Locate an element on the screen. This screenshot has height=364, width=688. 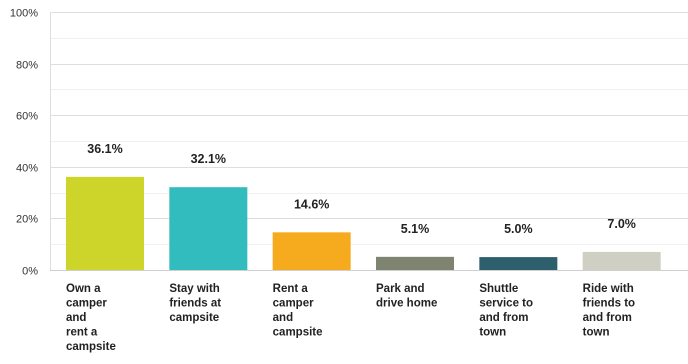
x-category-label: Own a camper and rent a campsite is located at coordinates (91, 318).